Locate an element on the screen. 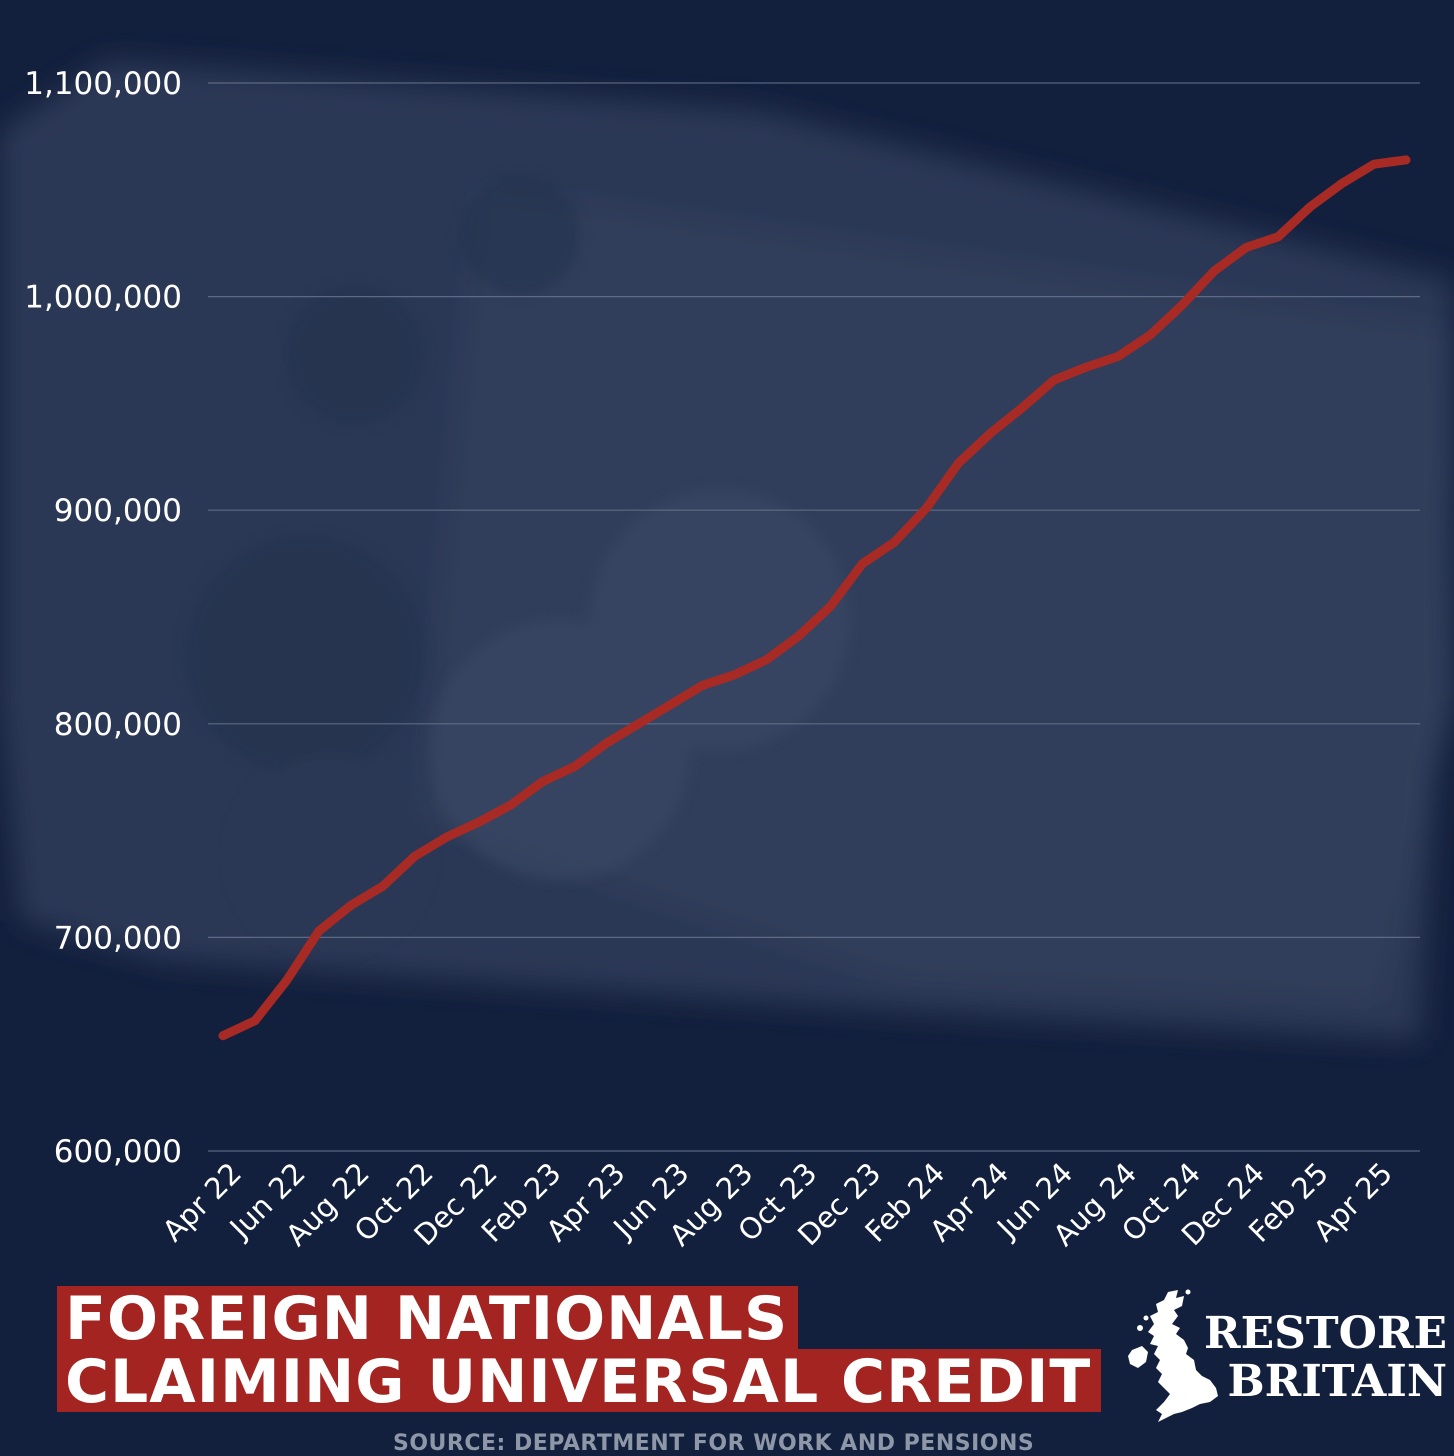  y-tick-label: 1,100,000 is located at coordinates (103, 84).